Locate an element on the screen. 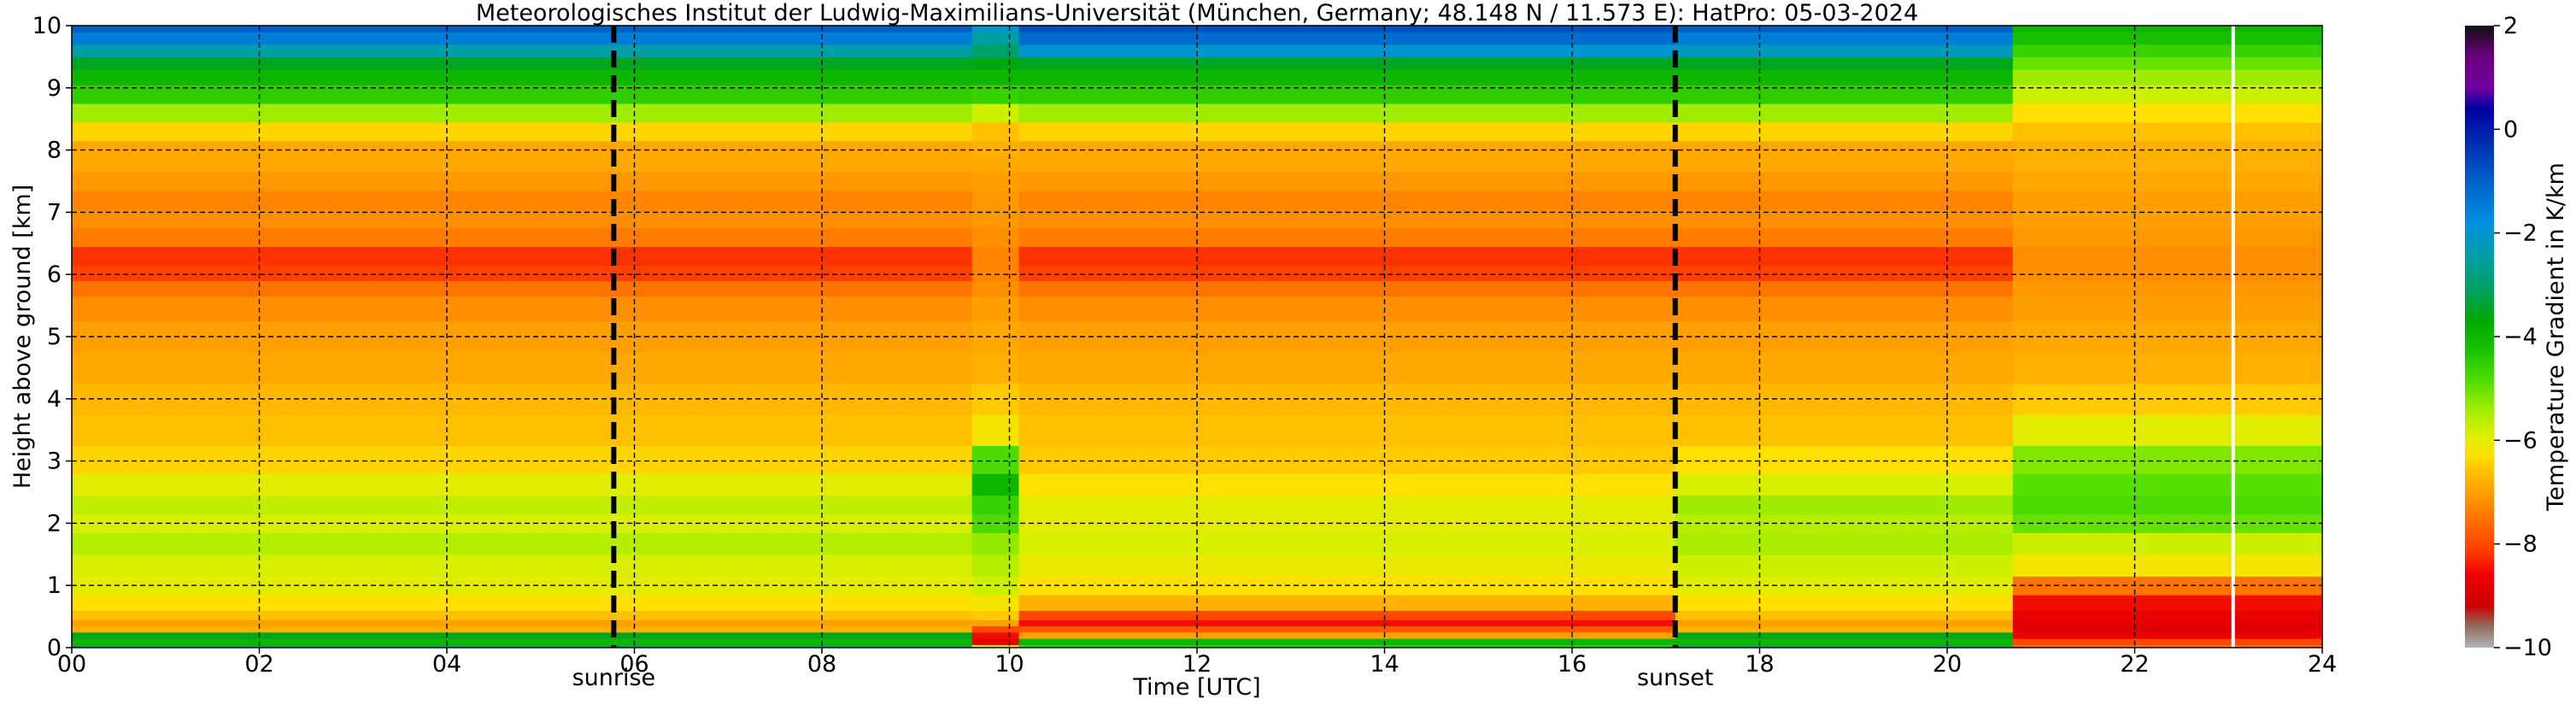  colorbar-tick-label: 0 is located at coordinates (2510, 129).